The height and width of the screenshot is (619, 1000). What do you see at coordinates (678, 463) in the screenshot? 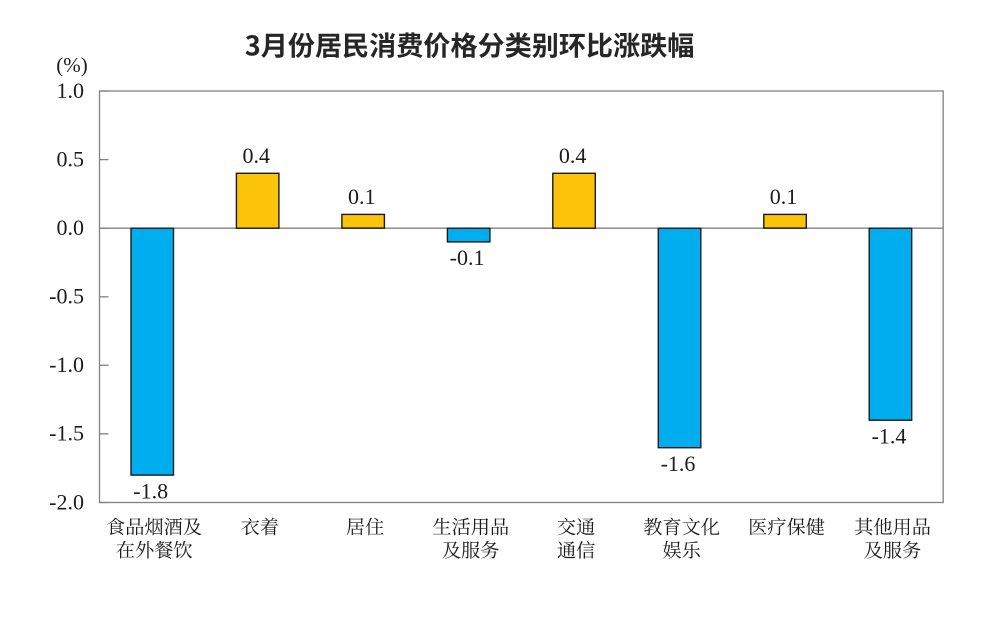
I see `svg-text: -1.6` at bounding box center [678, 463].